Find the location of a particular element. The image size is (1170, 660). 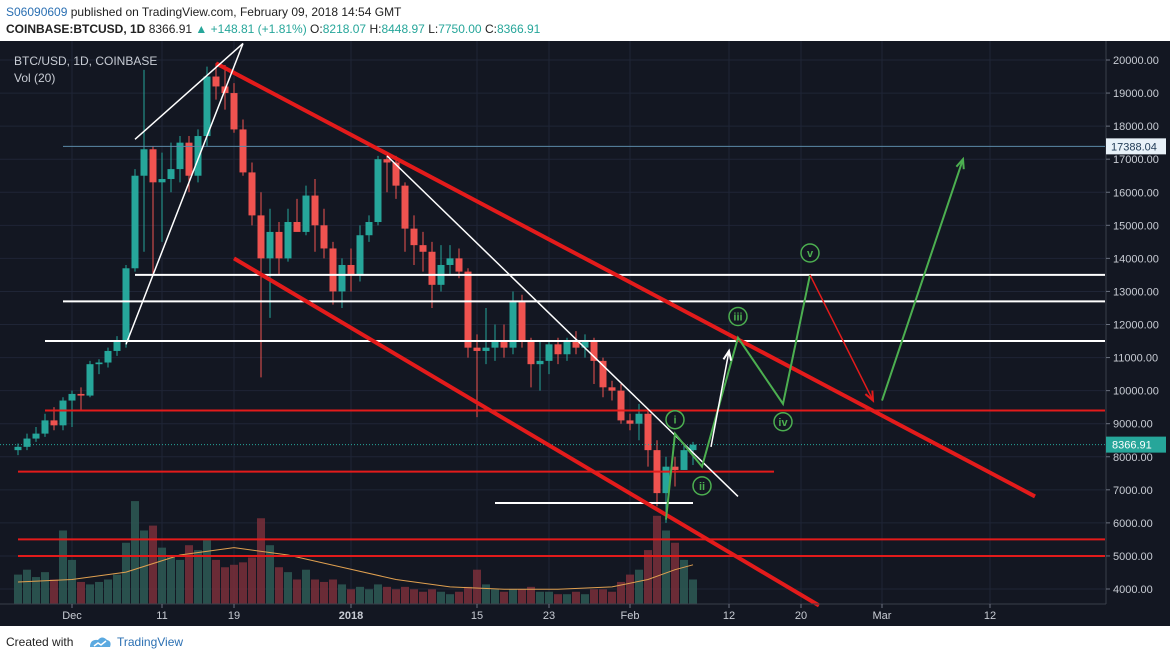

author-link: S06090609 is located at coordinates (37, 12).